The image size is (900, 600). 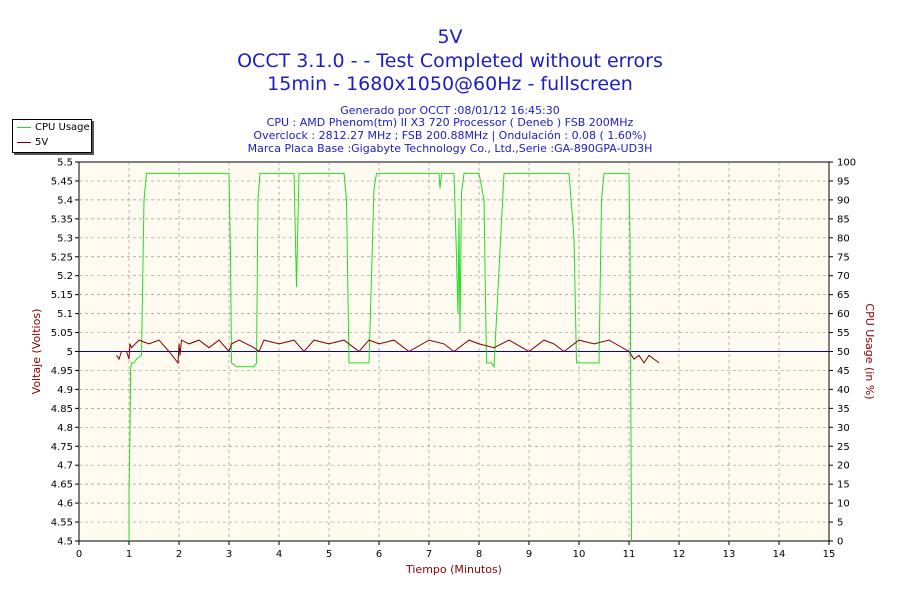 I want to click on chart-legend: CPU Usage 5V, so click(x=52, y=136).